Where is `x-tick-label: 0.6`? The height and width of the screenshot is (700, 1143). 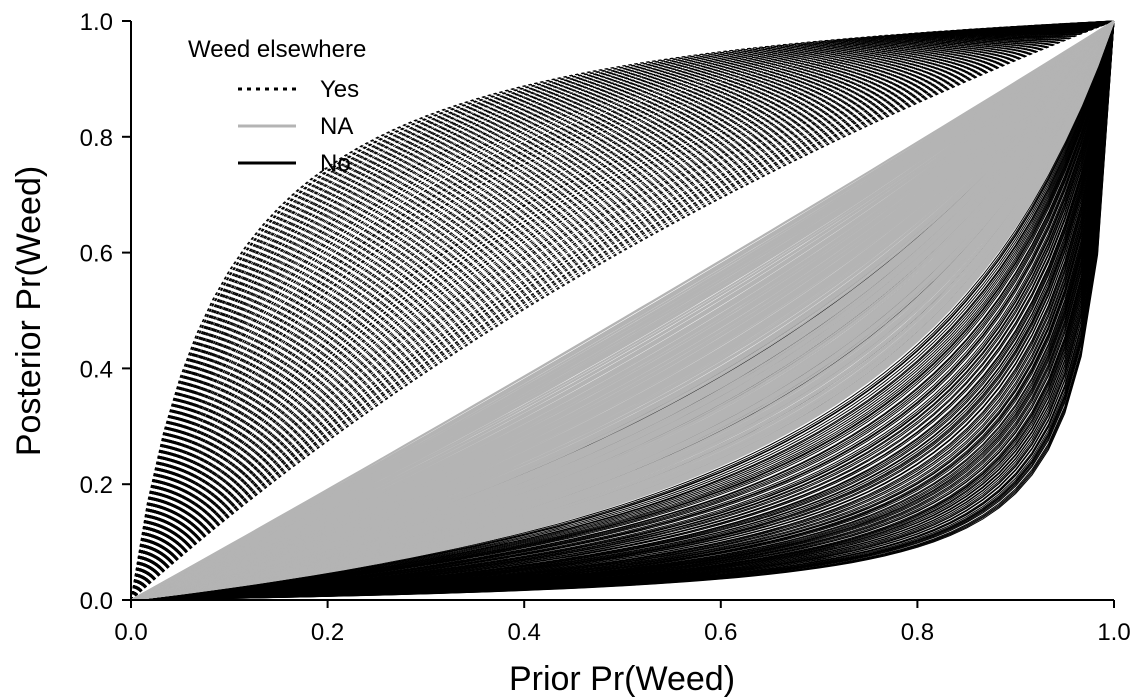
x-tick-label: 0.6 is located at coordinates (720, 632).